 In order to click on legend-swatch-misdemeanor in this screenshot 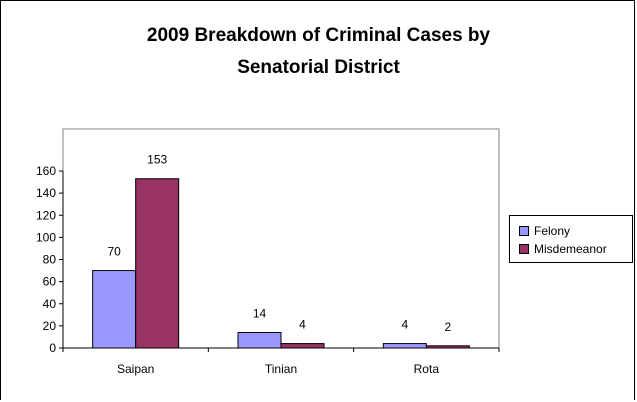, I will do `click(524, 248)`.